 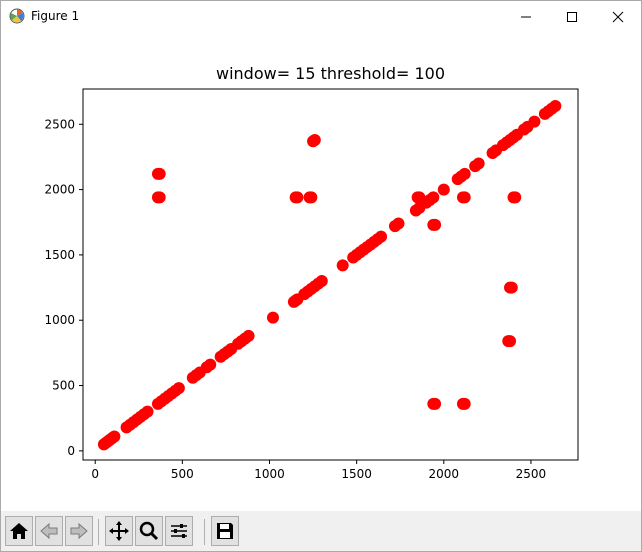 I want to click on zoom-icon, so click(x=149, y=531).